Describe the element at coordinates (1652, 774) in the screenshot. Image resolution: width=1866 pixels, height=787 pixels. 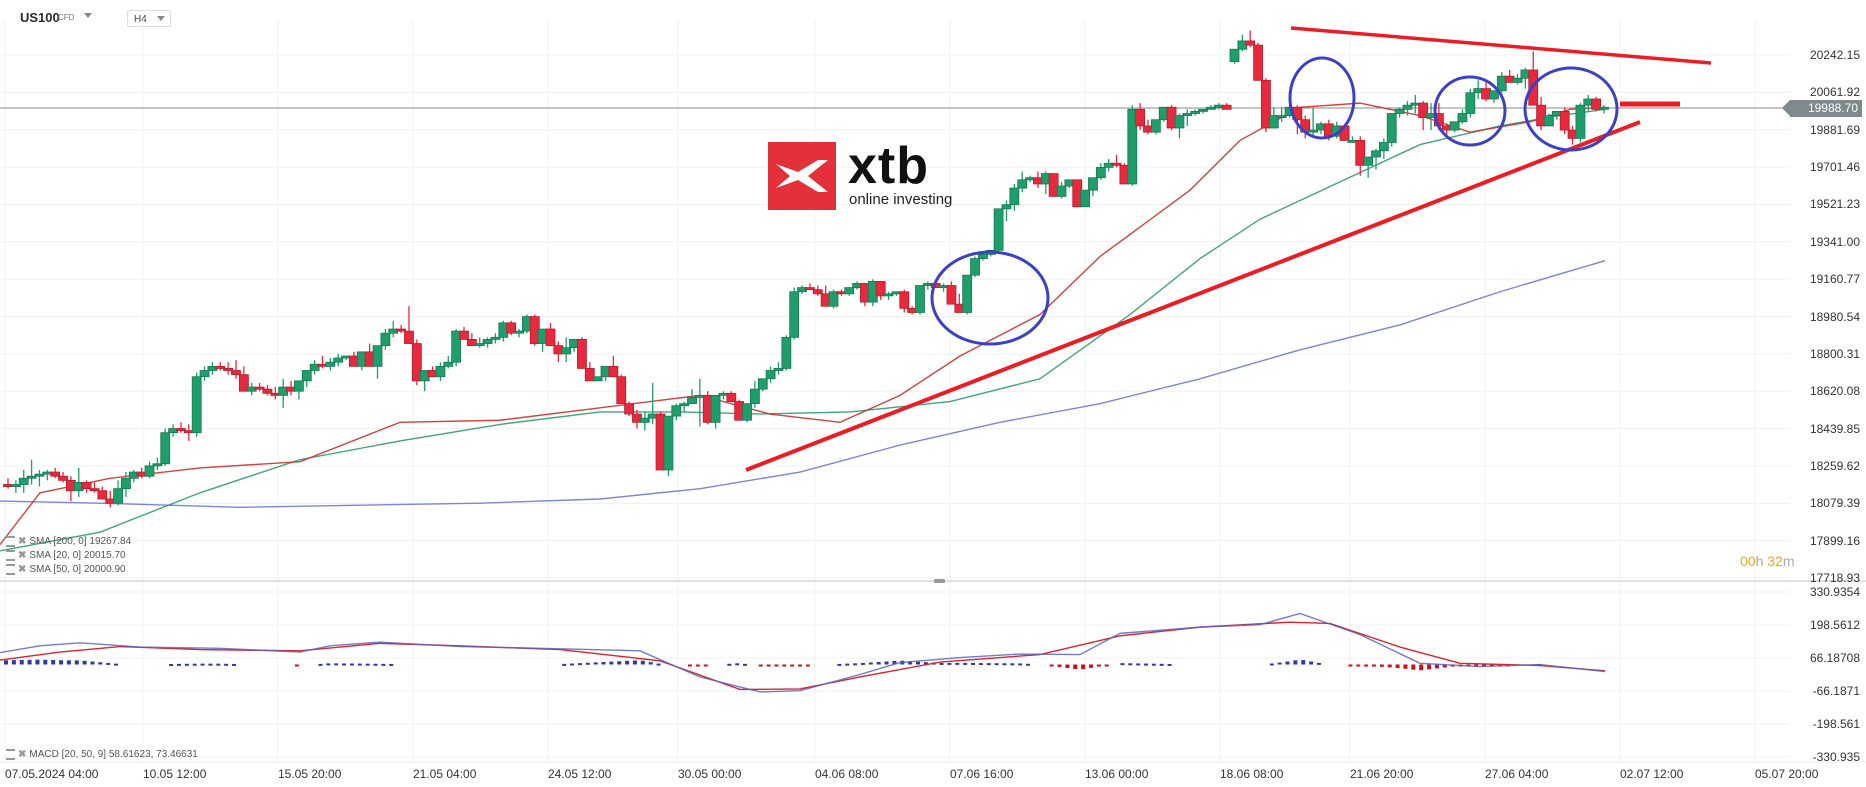
I see `time-axis-label: 02.07 12:00` at that location.